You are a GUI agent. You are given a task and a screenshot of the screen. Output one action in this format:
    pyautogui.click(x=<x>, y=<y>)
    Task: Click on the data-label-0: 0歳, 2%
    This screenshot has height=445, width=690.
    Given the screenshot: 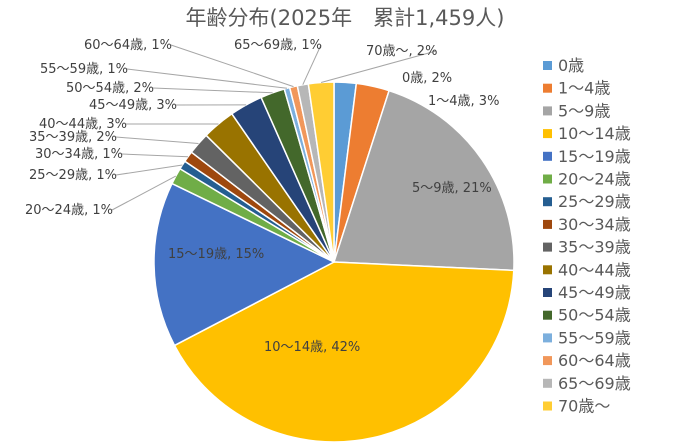 What is the action you would take?
    pyautogui.click(x=427, y=78)
    